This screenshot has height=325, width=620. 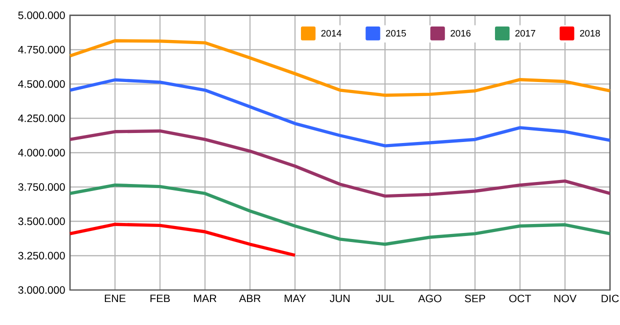 What do you see at coordinates (460, 33) in the screenshot?
I see `legend-label: 2016` at bounding box center [460, 33].